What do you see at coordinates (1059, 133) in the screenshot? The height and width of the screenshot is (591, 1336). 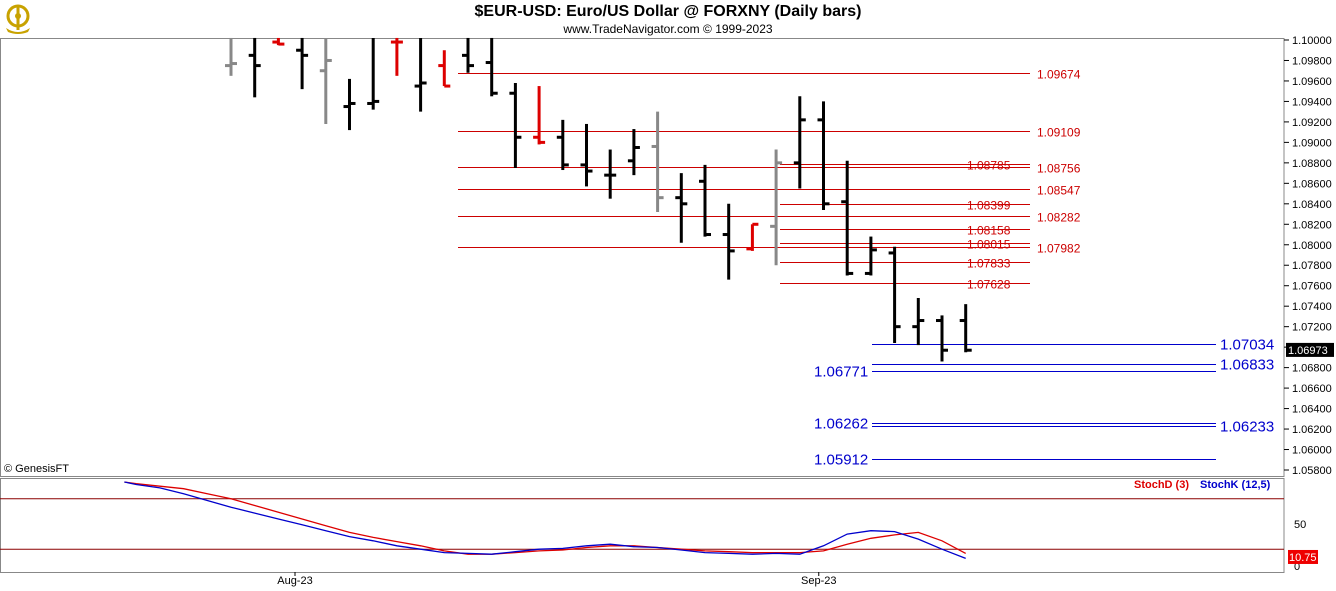 I see `level-label: 1.09109` at bounding box center [1059, 133].